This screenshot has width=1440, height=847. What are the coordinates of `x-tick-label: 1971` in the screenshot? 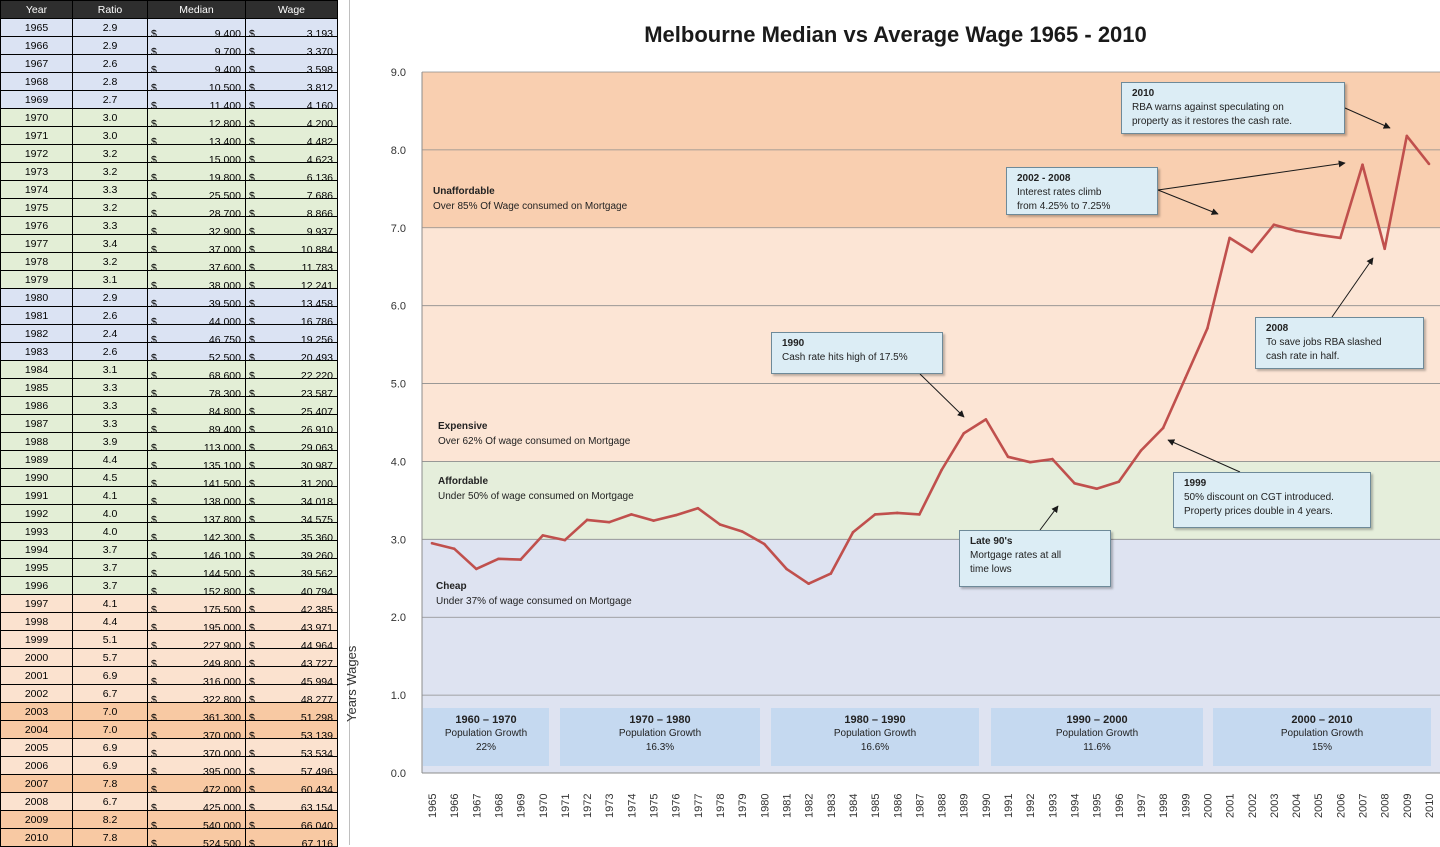 It's located at (566, 806).